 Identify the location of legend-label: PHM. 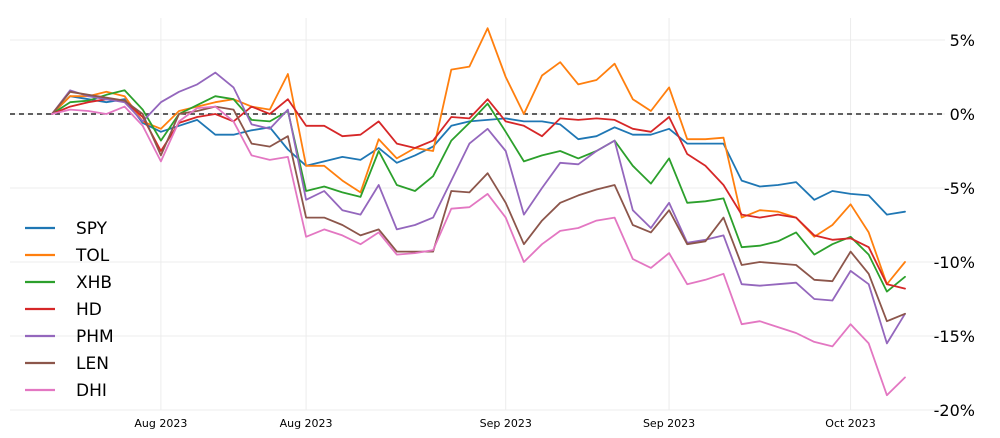
(95, 337).